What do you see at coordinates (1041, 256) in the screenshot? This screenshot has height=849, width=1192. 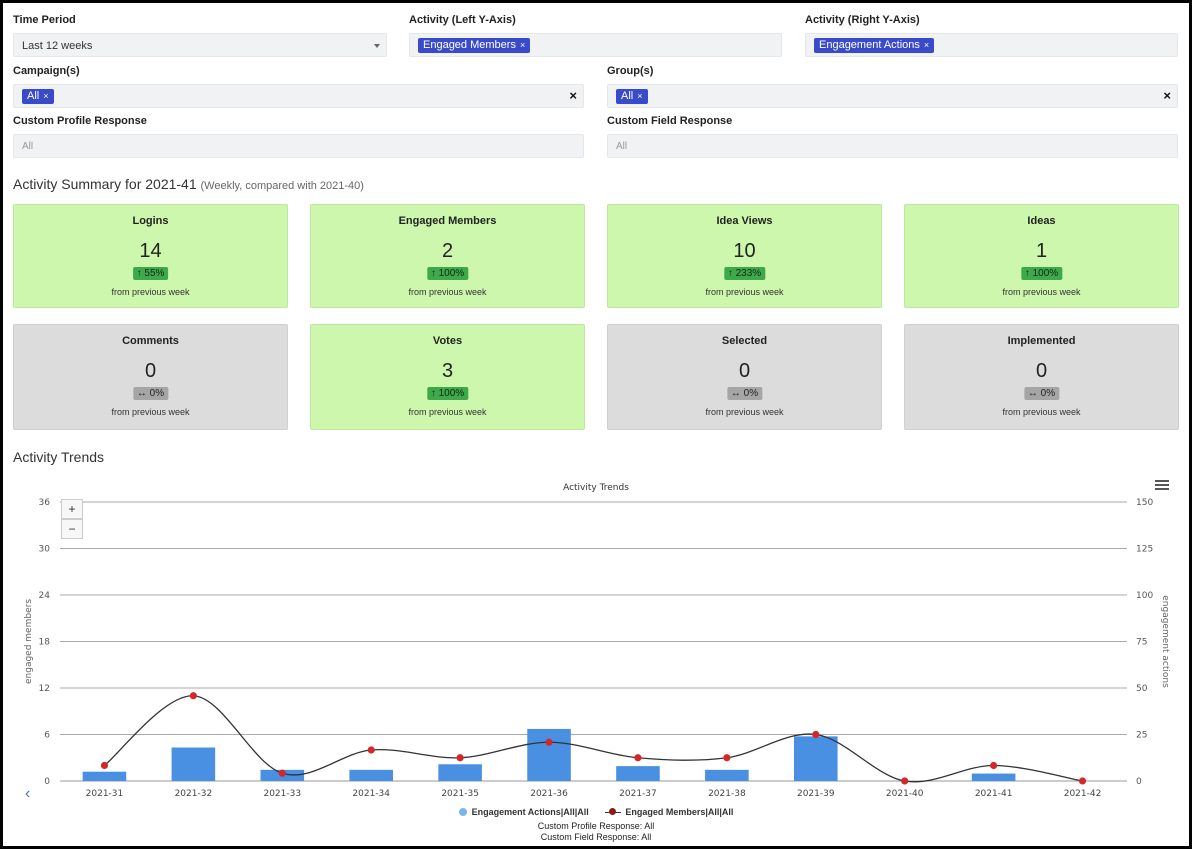 I see `summary-card-ideas: Ideas 1 ↑ 100% from previous week` at bounding box center [1041, 256].